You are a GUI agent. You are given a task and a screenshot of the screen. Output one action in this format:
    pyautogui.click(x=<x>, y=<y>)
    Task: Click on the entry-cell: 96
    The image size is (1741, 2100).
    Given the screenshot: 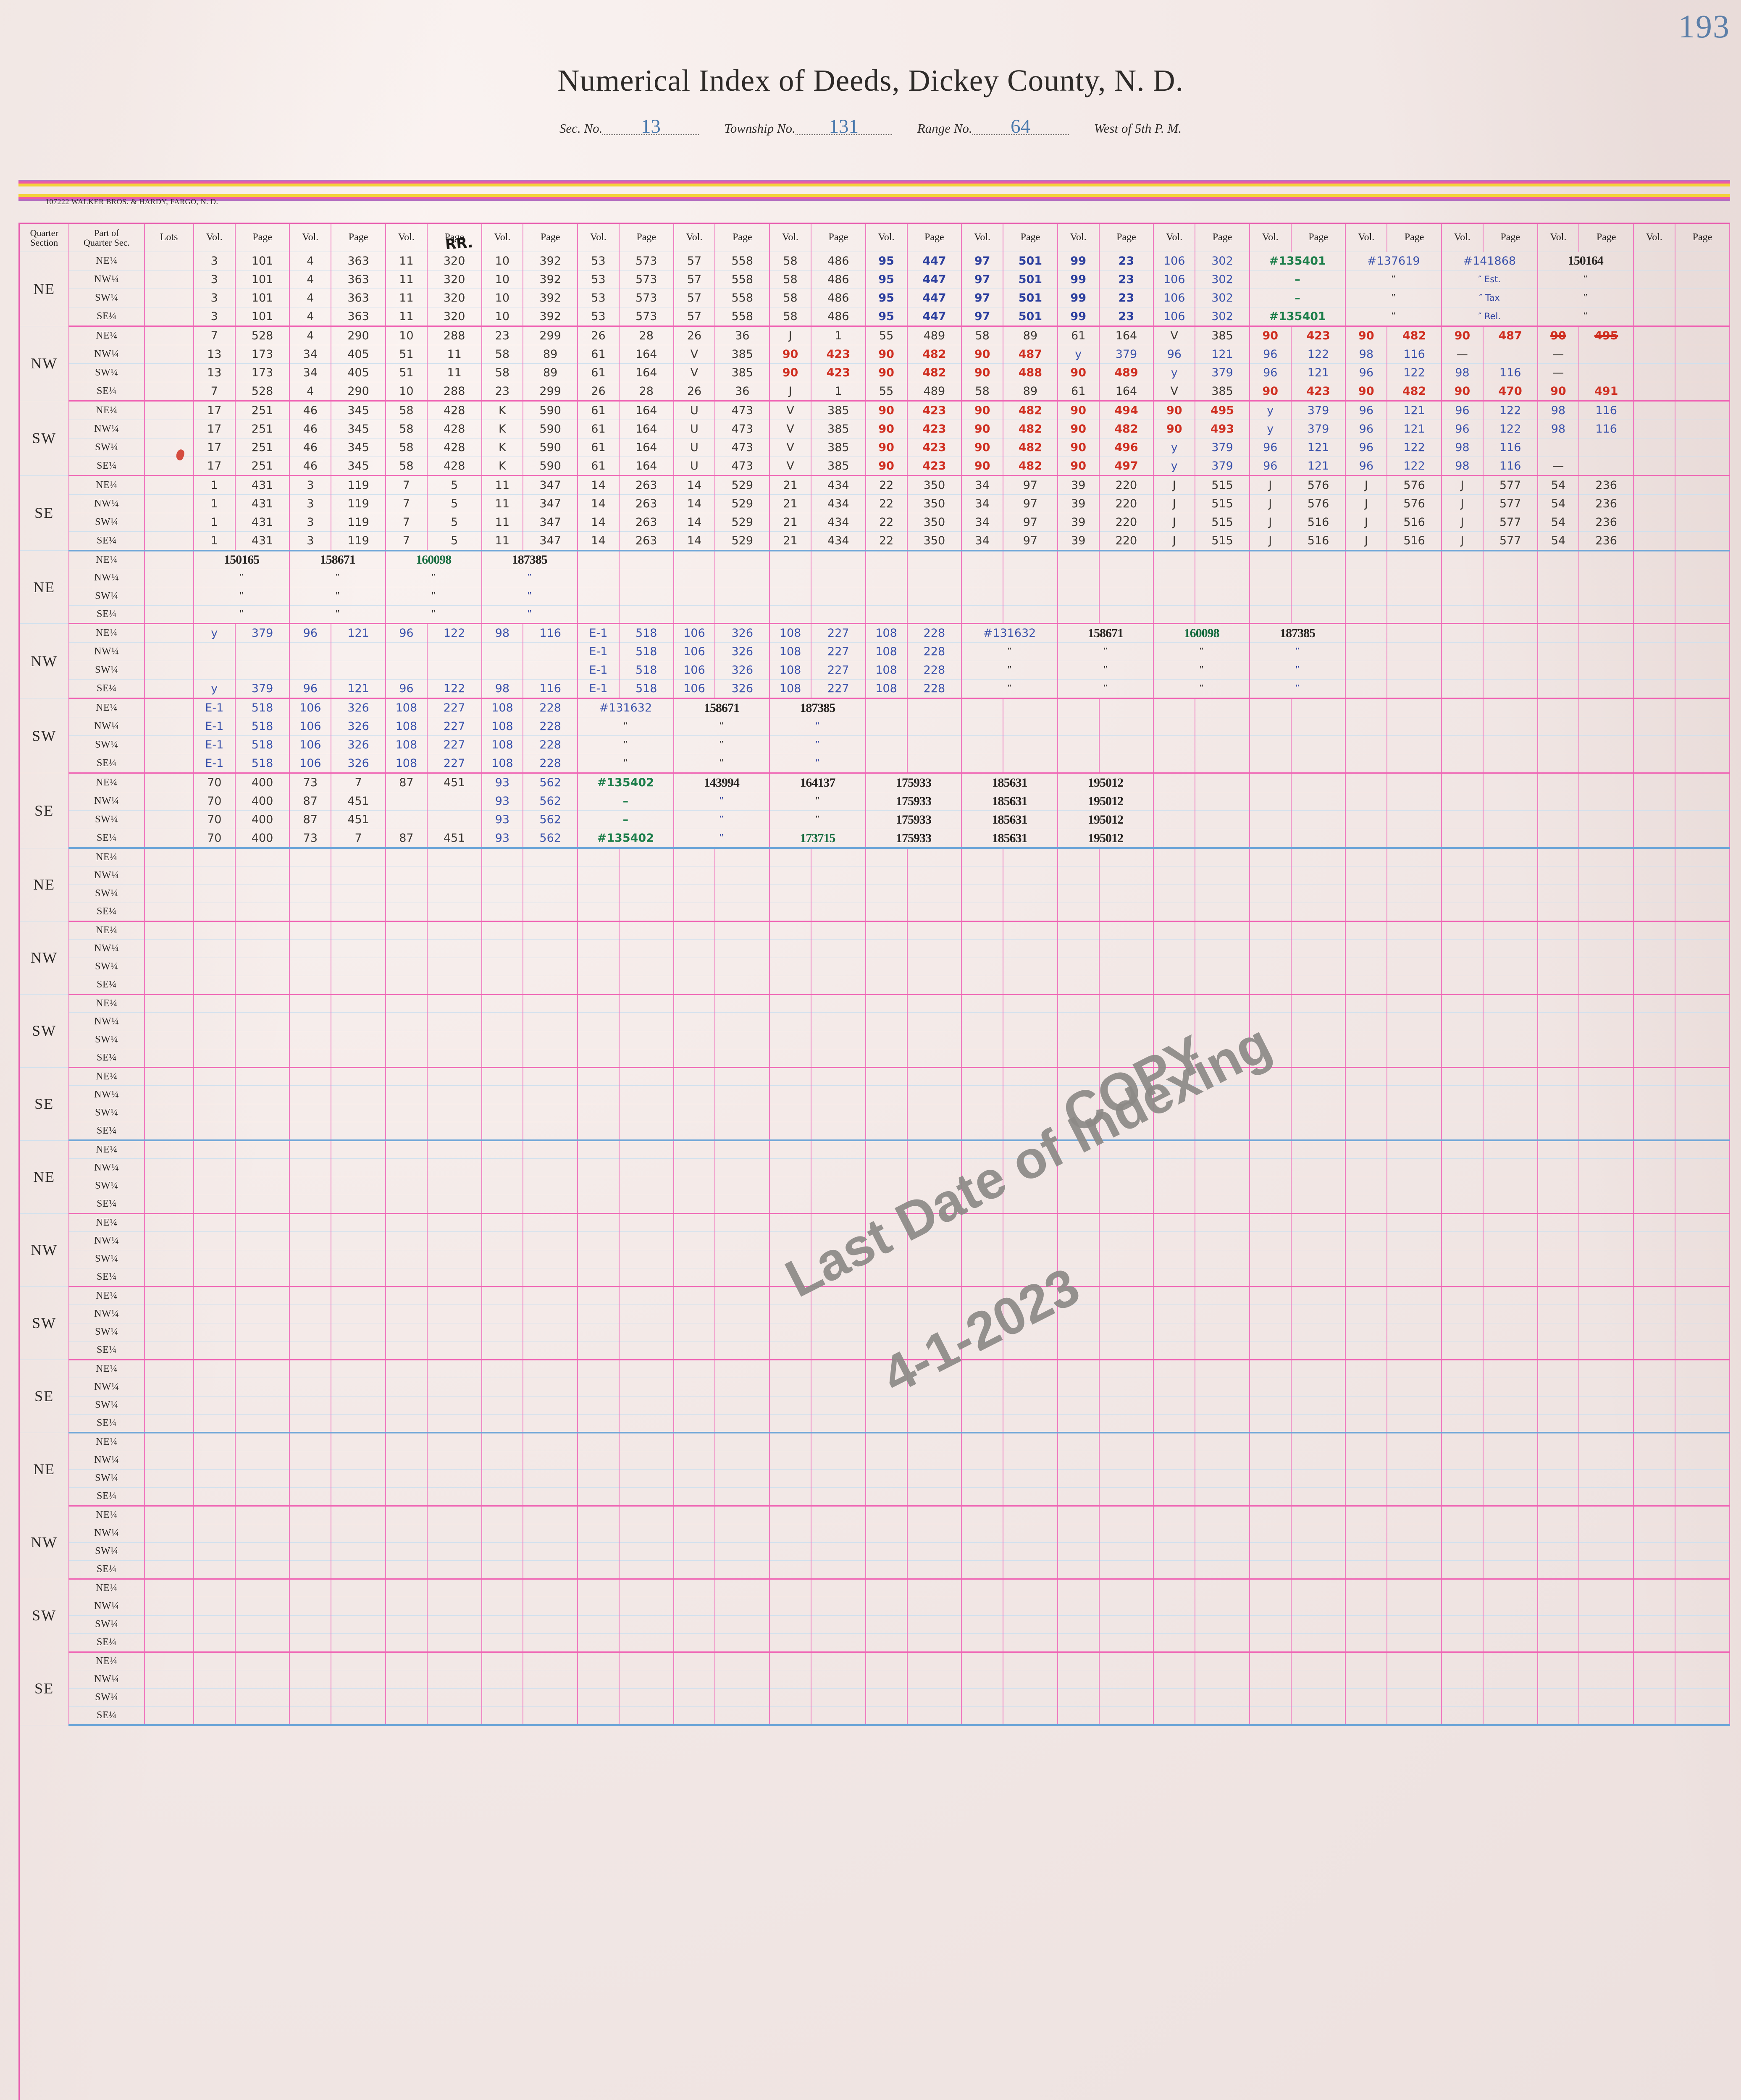 What is the action you would take?
    pyautogui.click(x=1366, y=429)
    